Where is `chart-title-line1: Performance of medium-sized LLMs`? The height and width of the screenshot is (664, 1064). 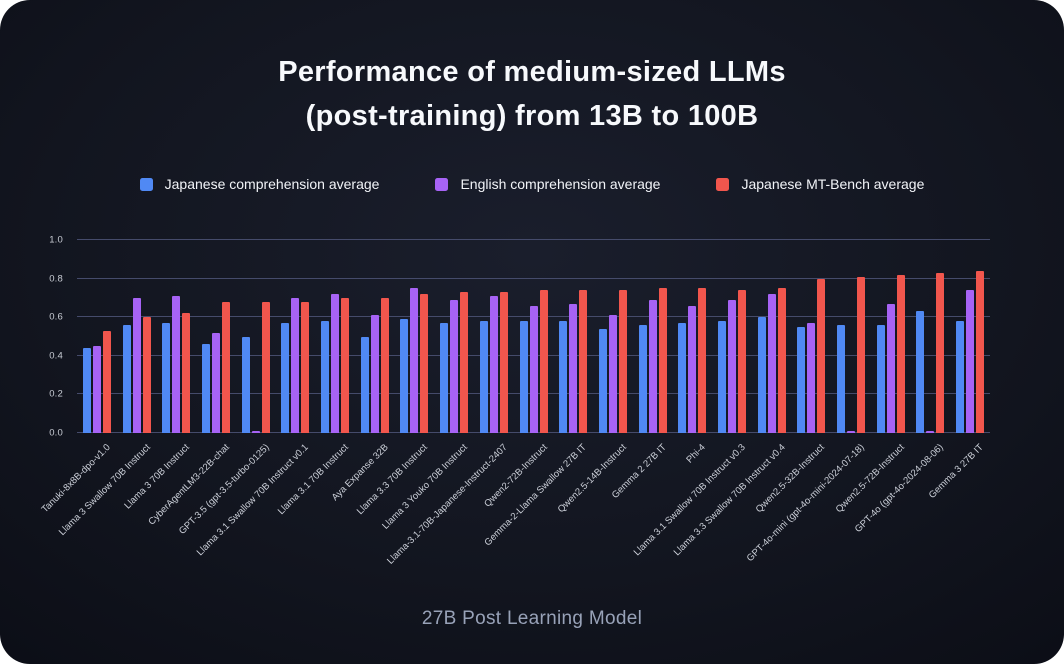 chart-title-line1: Performance of medium-sized LLMs is located at coordinates (532, 72).